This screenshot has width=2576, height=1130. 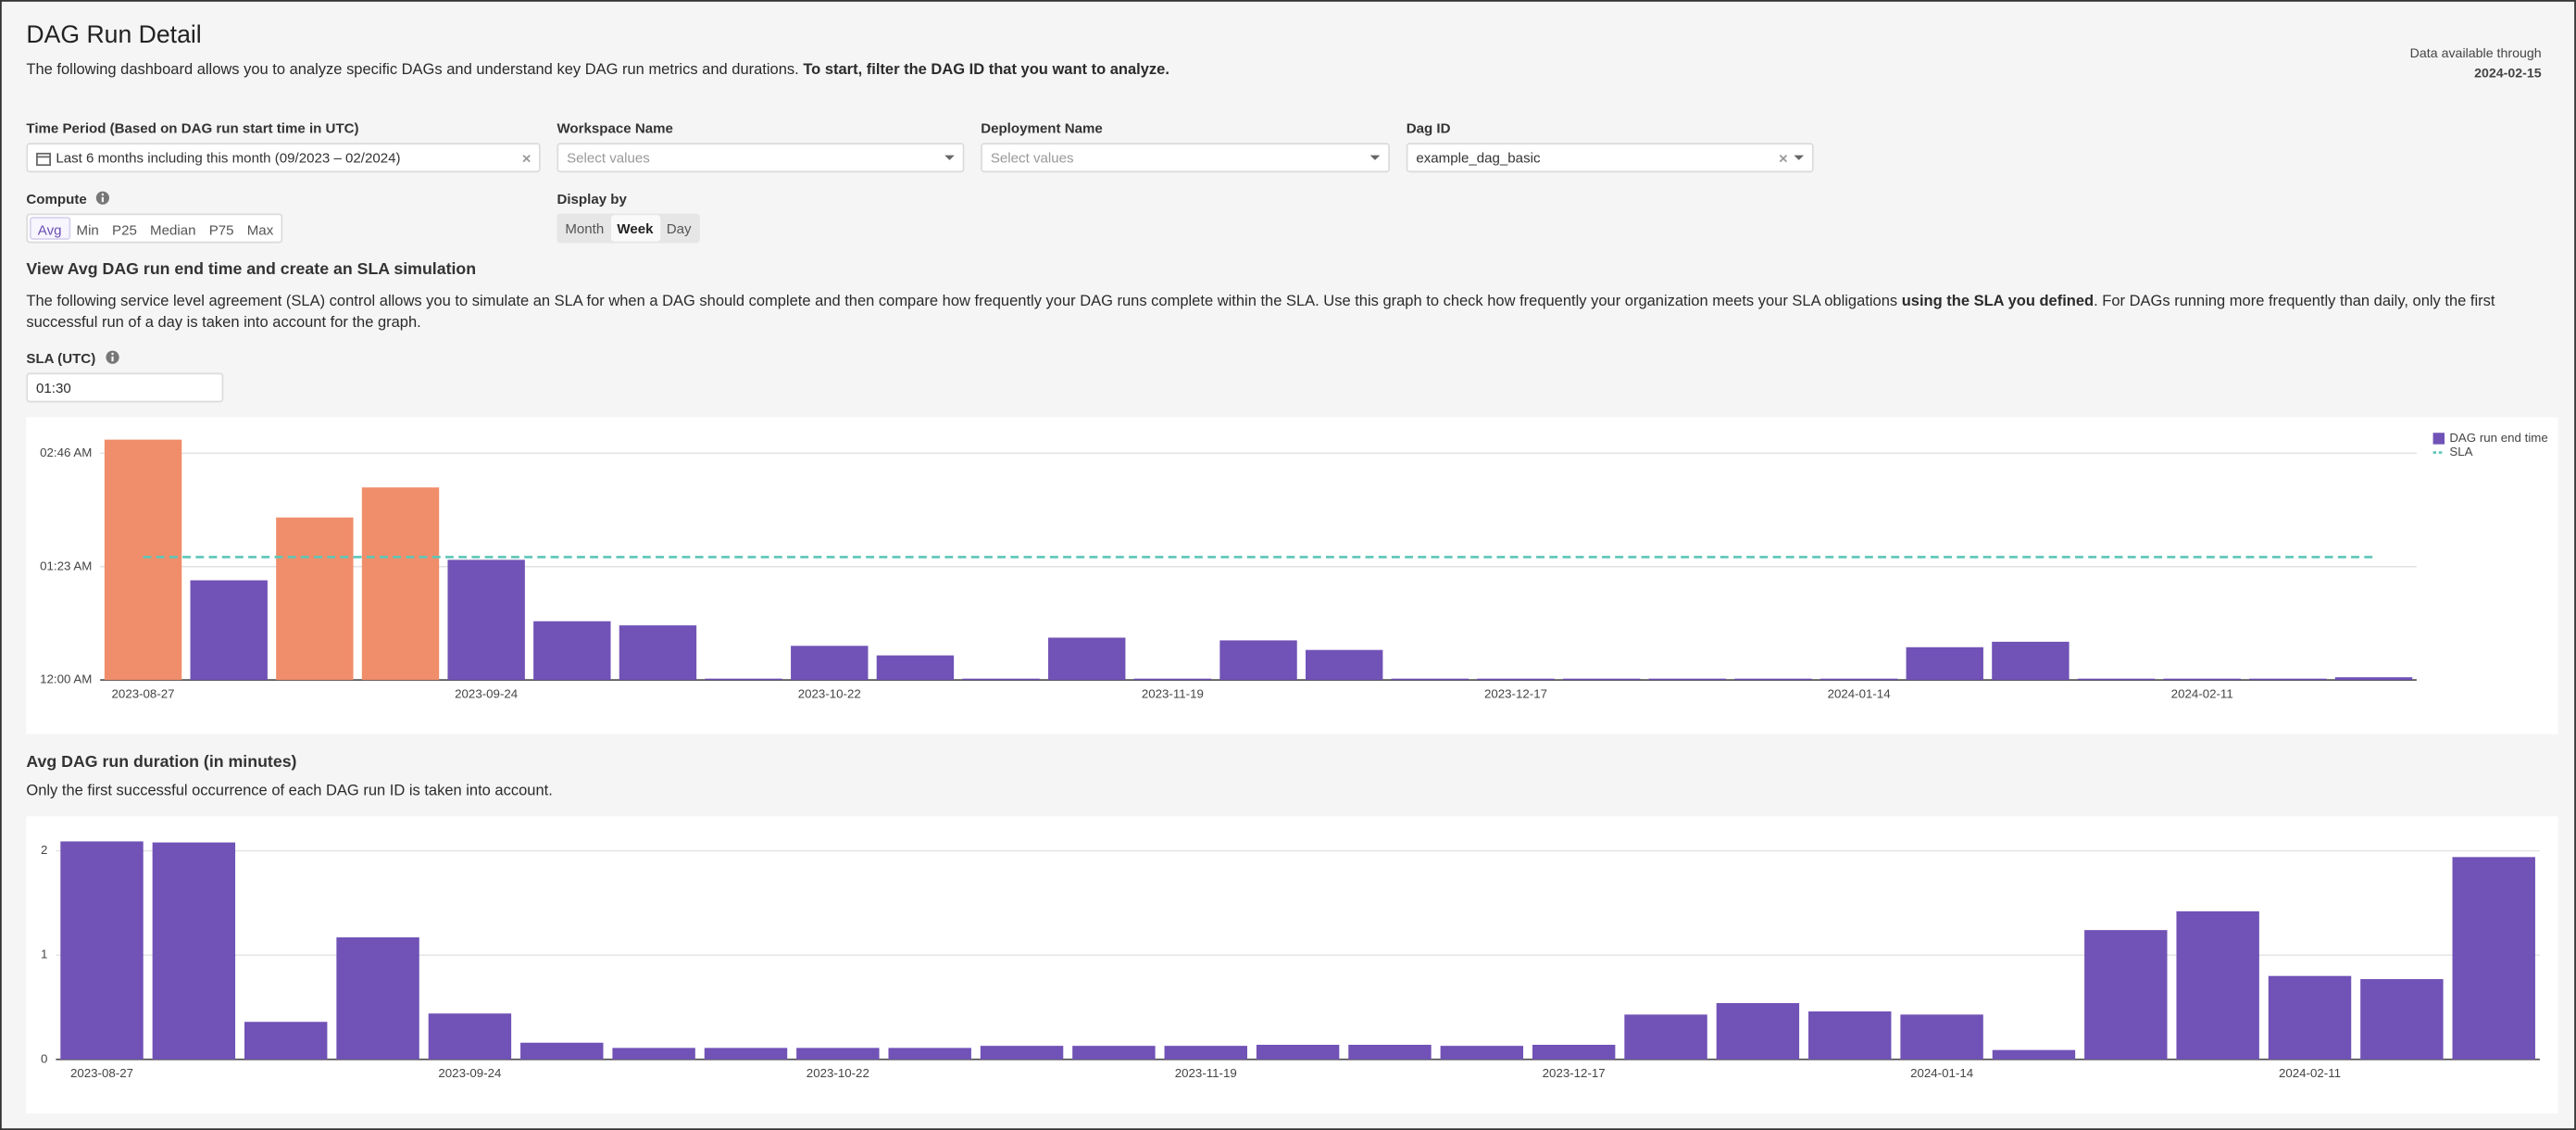 What do you see at coordinates (679, 228) in the screenshot?
I see `option: Day` at bounding box center [679, 228].